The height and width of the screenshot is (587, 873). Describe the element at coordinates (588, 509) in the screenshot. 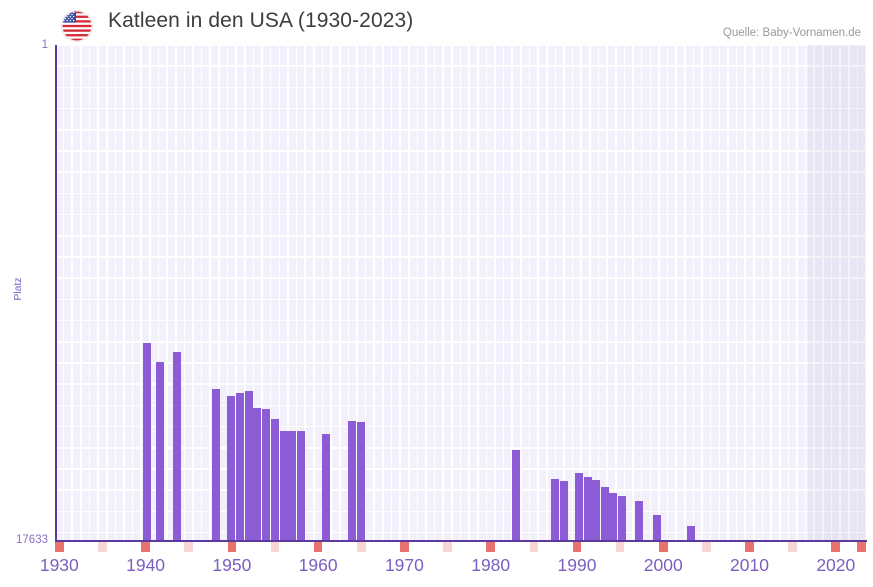

I see `bar-1994` at that location.